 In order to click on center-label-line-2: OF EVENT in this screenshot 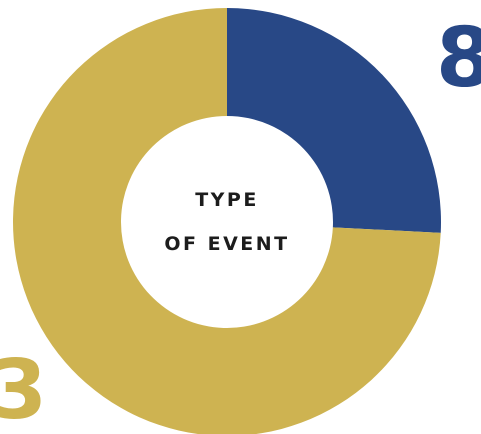, I will do `click(227, 244)`.